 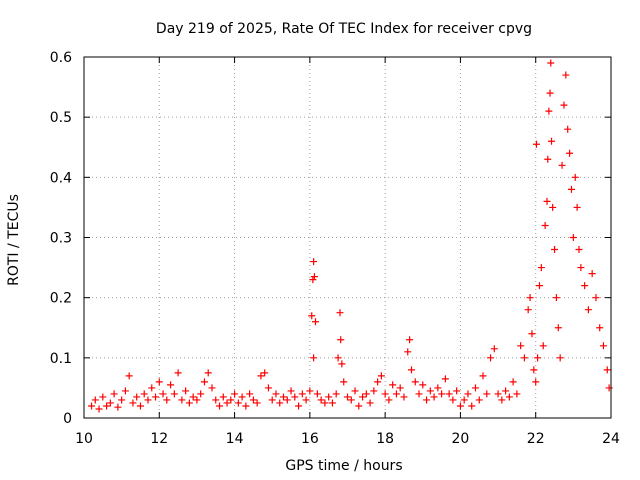 I want to click on x-tick-label: 10, so click(x=84, y=439).